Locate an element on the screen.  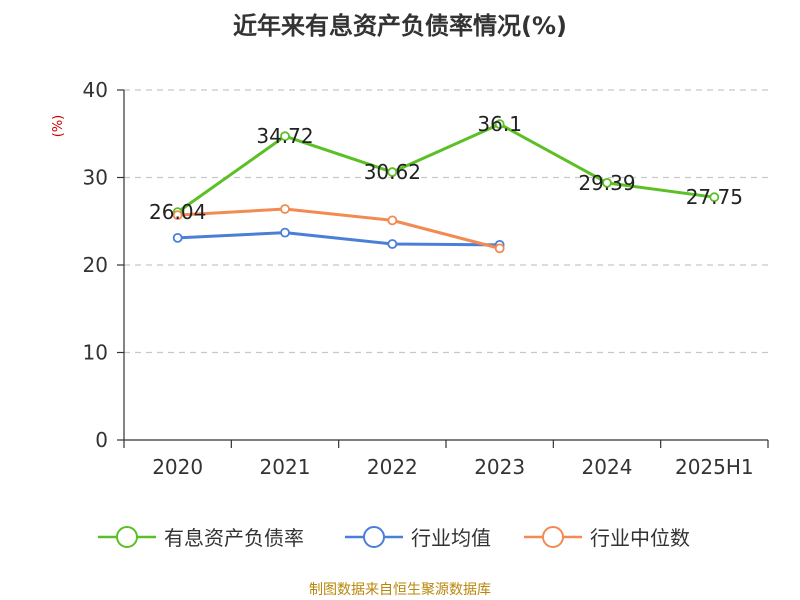
data-label: 26.04 is located at coordinates (177, 212).